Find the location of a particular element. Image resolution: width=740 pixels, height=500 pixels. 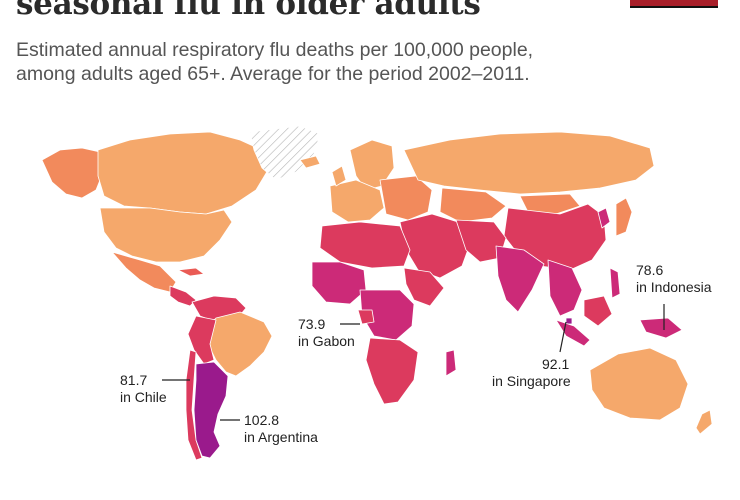

annotation-indonesia: 78.6 in Indonesia is located at coordinates (674, 279).